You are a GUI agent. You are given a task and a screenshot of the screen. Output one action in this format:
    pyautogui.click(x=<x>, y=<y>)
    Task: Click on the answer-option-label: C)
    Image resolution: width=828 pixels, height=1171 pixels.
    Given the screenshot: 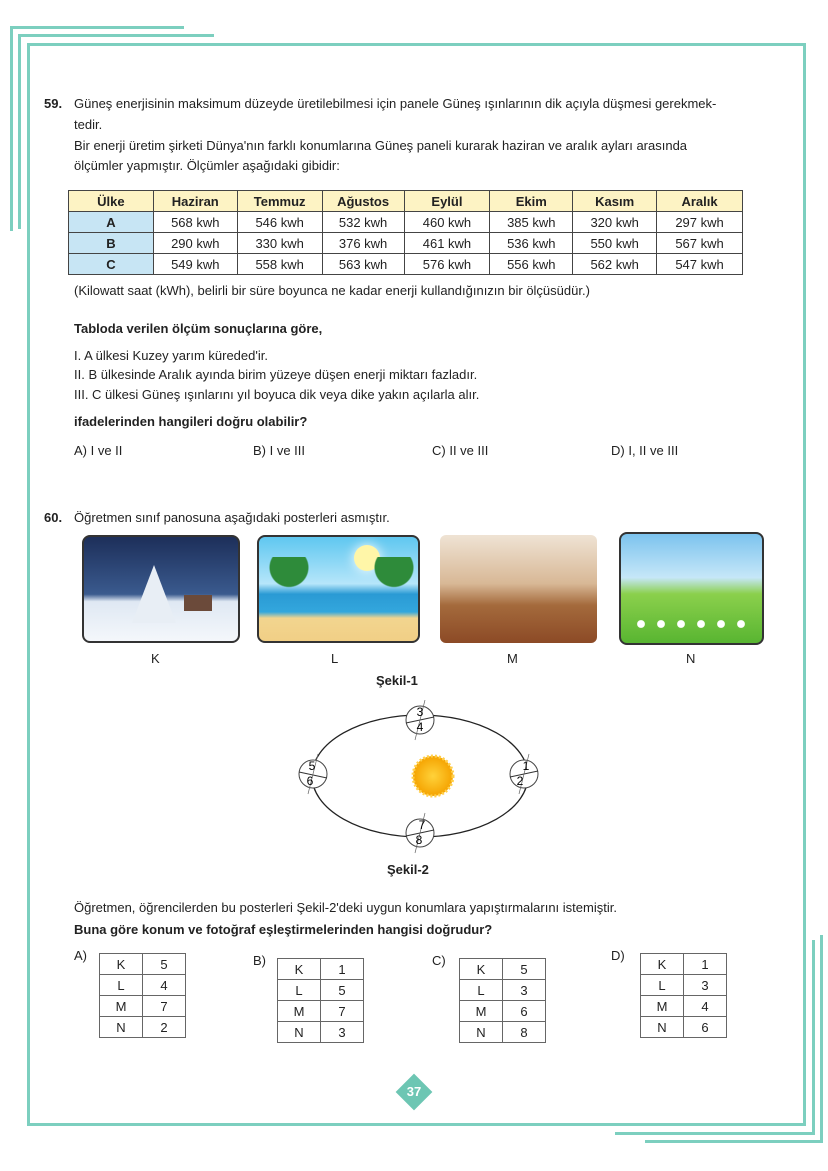 What is the action you would take?
    pyautogui.click(x=439, y=960)
    